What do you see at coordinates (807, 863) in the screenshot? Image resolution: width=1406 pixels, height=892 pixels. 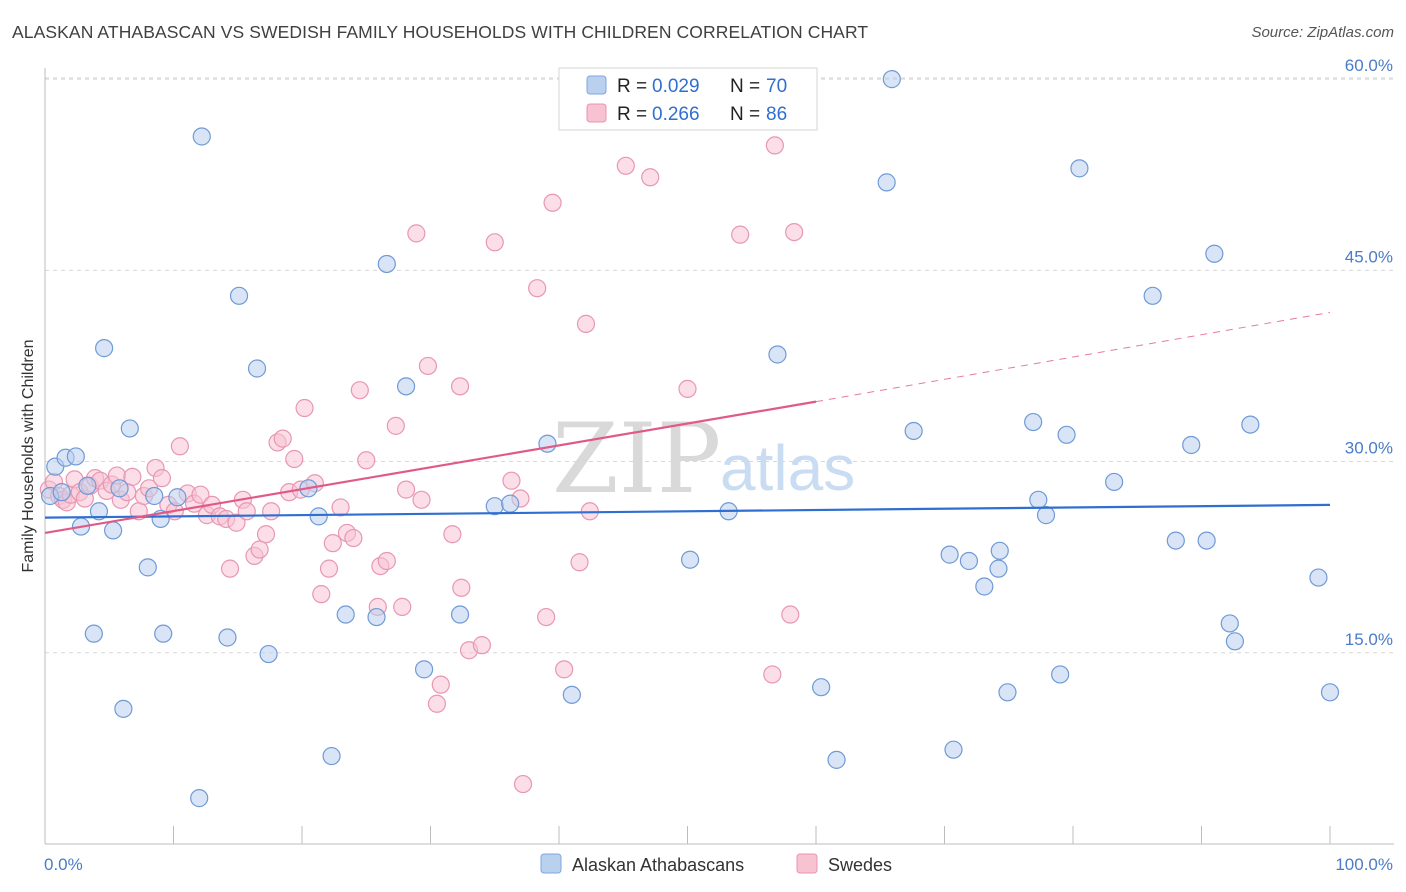 I see `series-legend-pink-swatch` at bounding box center [807, 863].